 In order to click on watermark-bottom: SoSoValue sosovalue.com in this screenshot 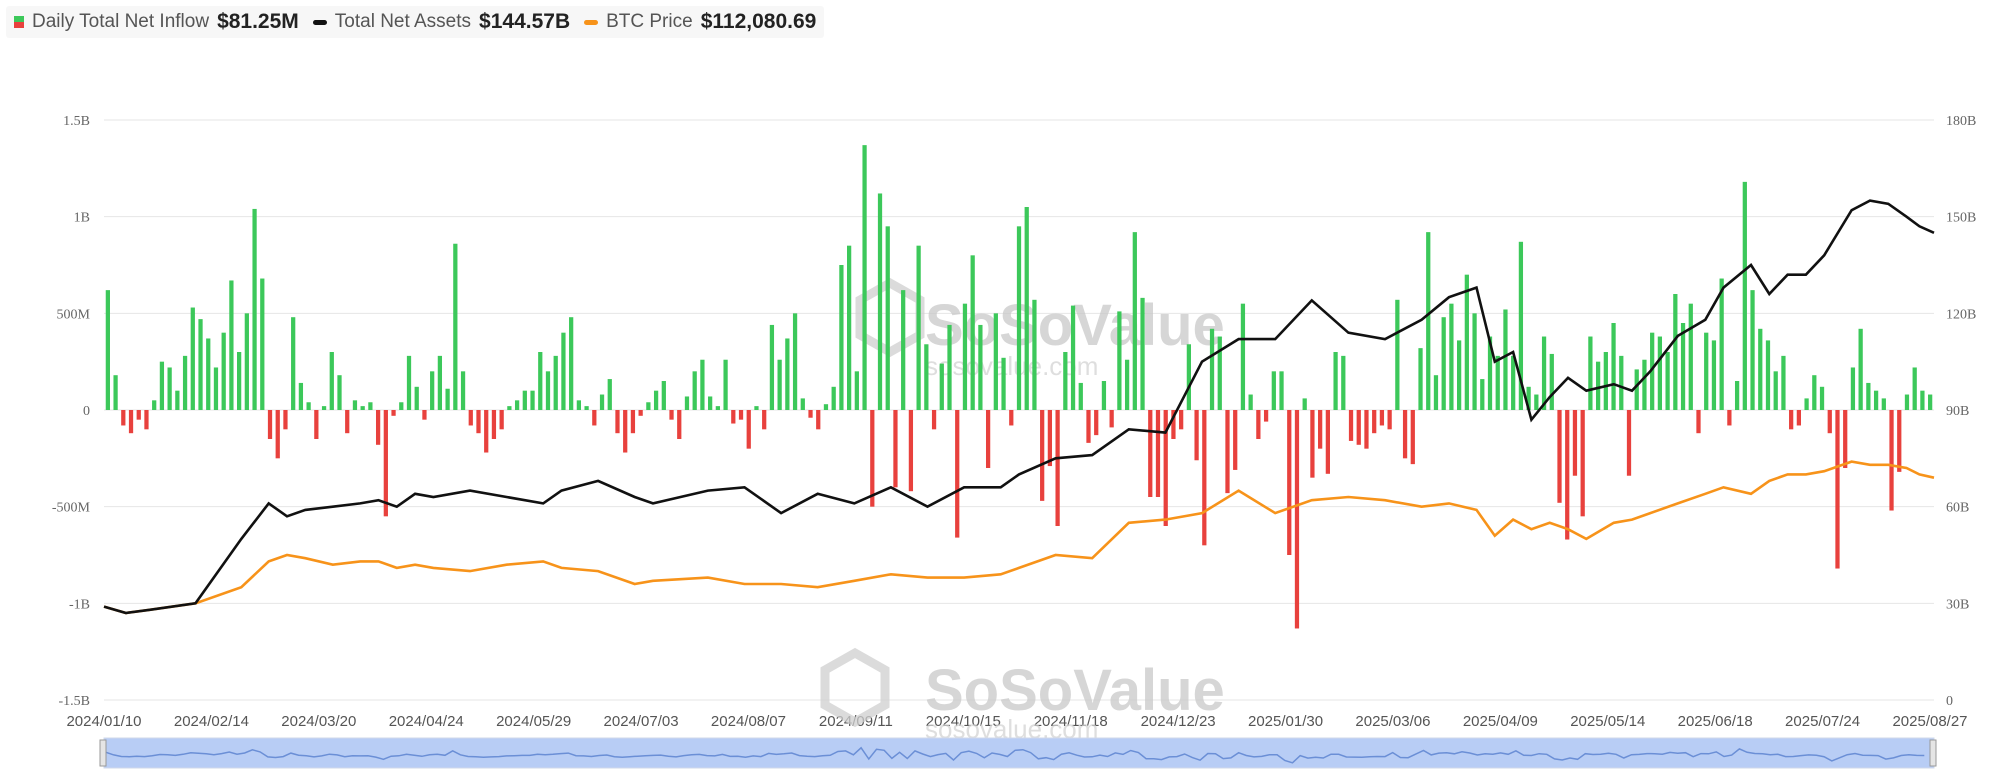, I will do `click(1022, 695)`.